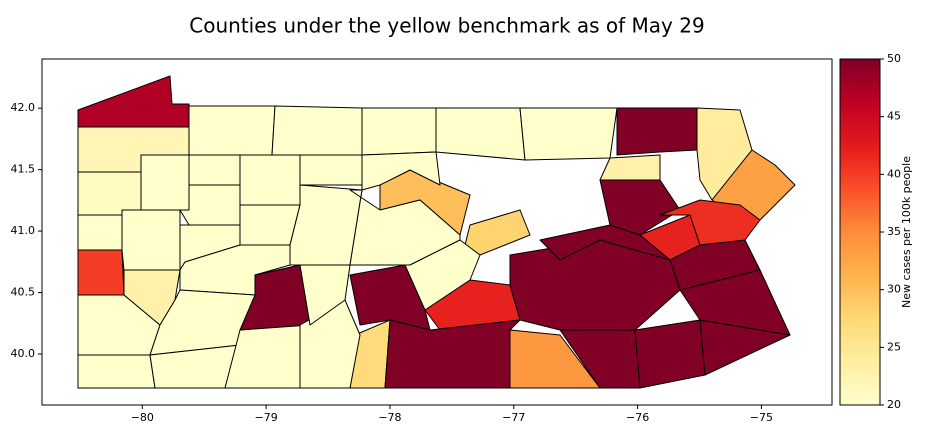  What do you see at coordinates (142, 417) in the screenshot?
I see `x-tick-label: −80` at bounding box center [142, 417].